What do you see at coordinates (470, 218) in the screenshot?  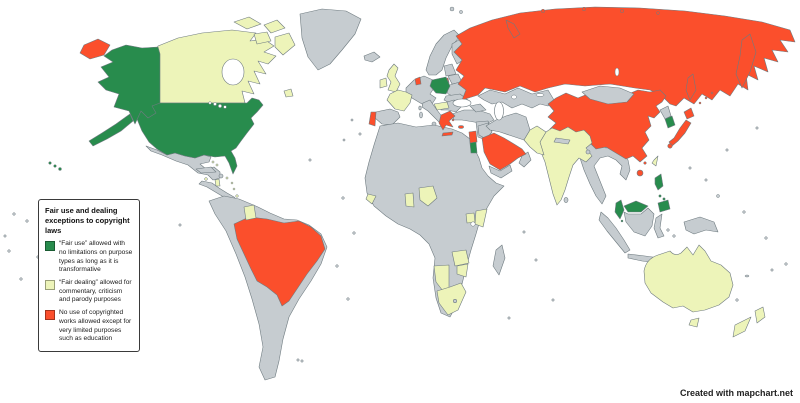 I see `country-uganda` at bounding box center [470, 218].